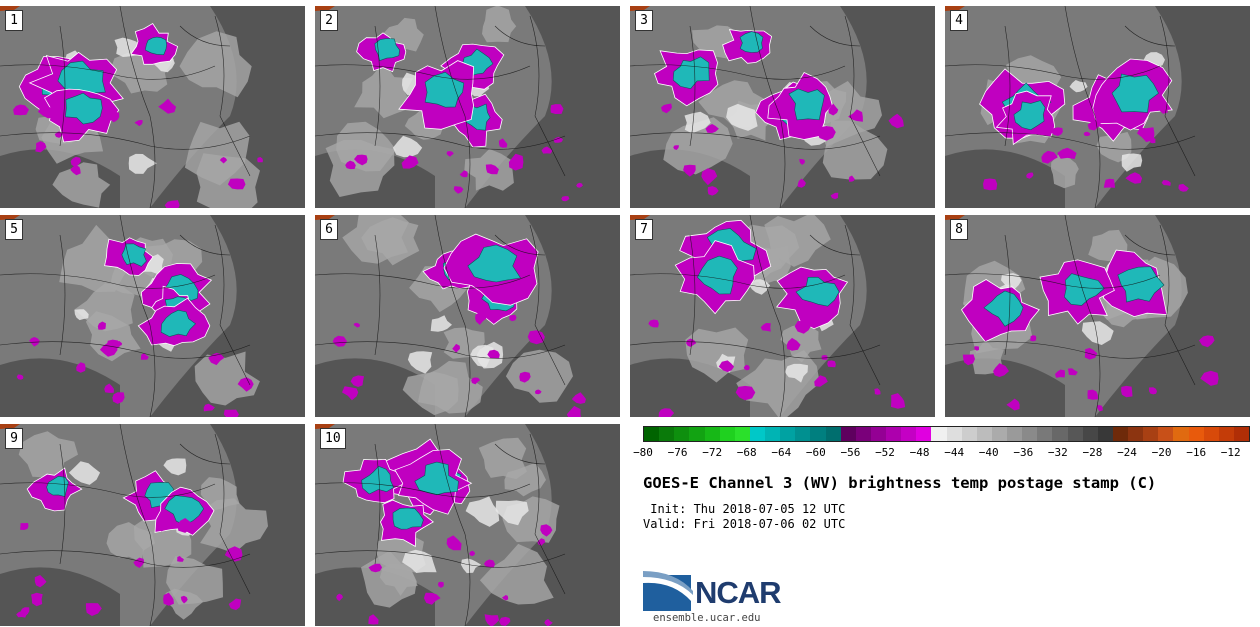  I want to click on ncar-logo-mark-icon, so click(668, 591).